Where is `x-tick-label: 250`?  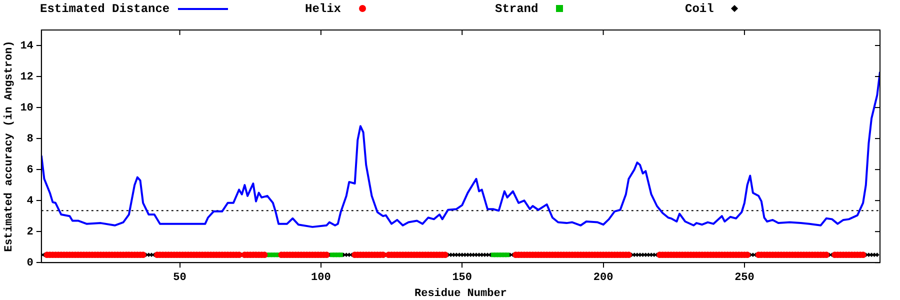
x-tick-label: 250 is located at coordinates (744, 278).